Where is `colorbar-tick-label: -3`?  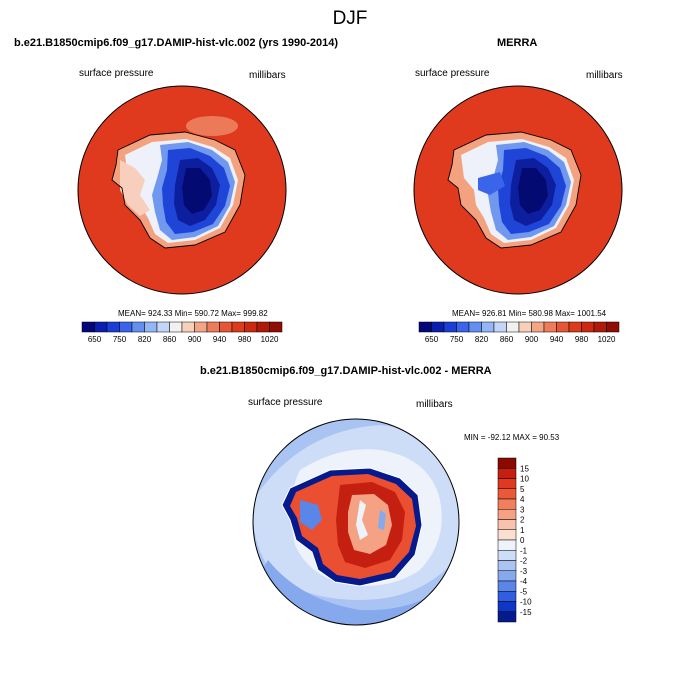 colorbar-tick-label: -3 is located at coordinates (524, 571).